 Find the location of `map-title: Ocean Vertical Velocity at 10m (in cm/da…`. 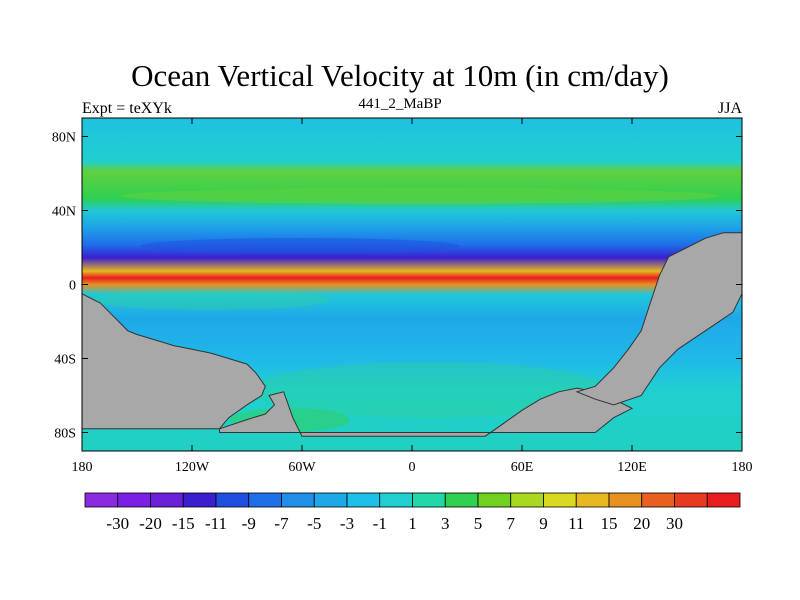

map-title: Ocean Vertical Velocity at 10m (in cm/da… is located at coordinates (400, 75).